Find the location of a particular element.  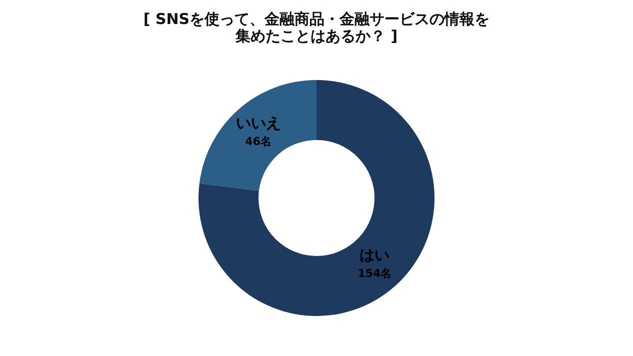

text: 集めたことはあるか？ ] is located at coordinates (316, 36).